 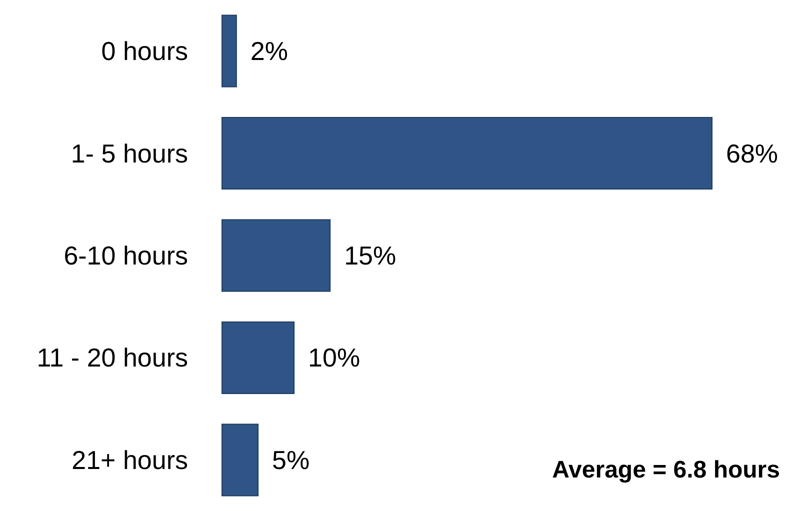 I want to click on data-label: 10%, so click(x=334, y=357).